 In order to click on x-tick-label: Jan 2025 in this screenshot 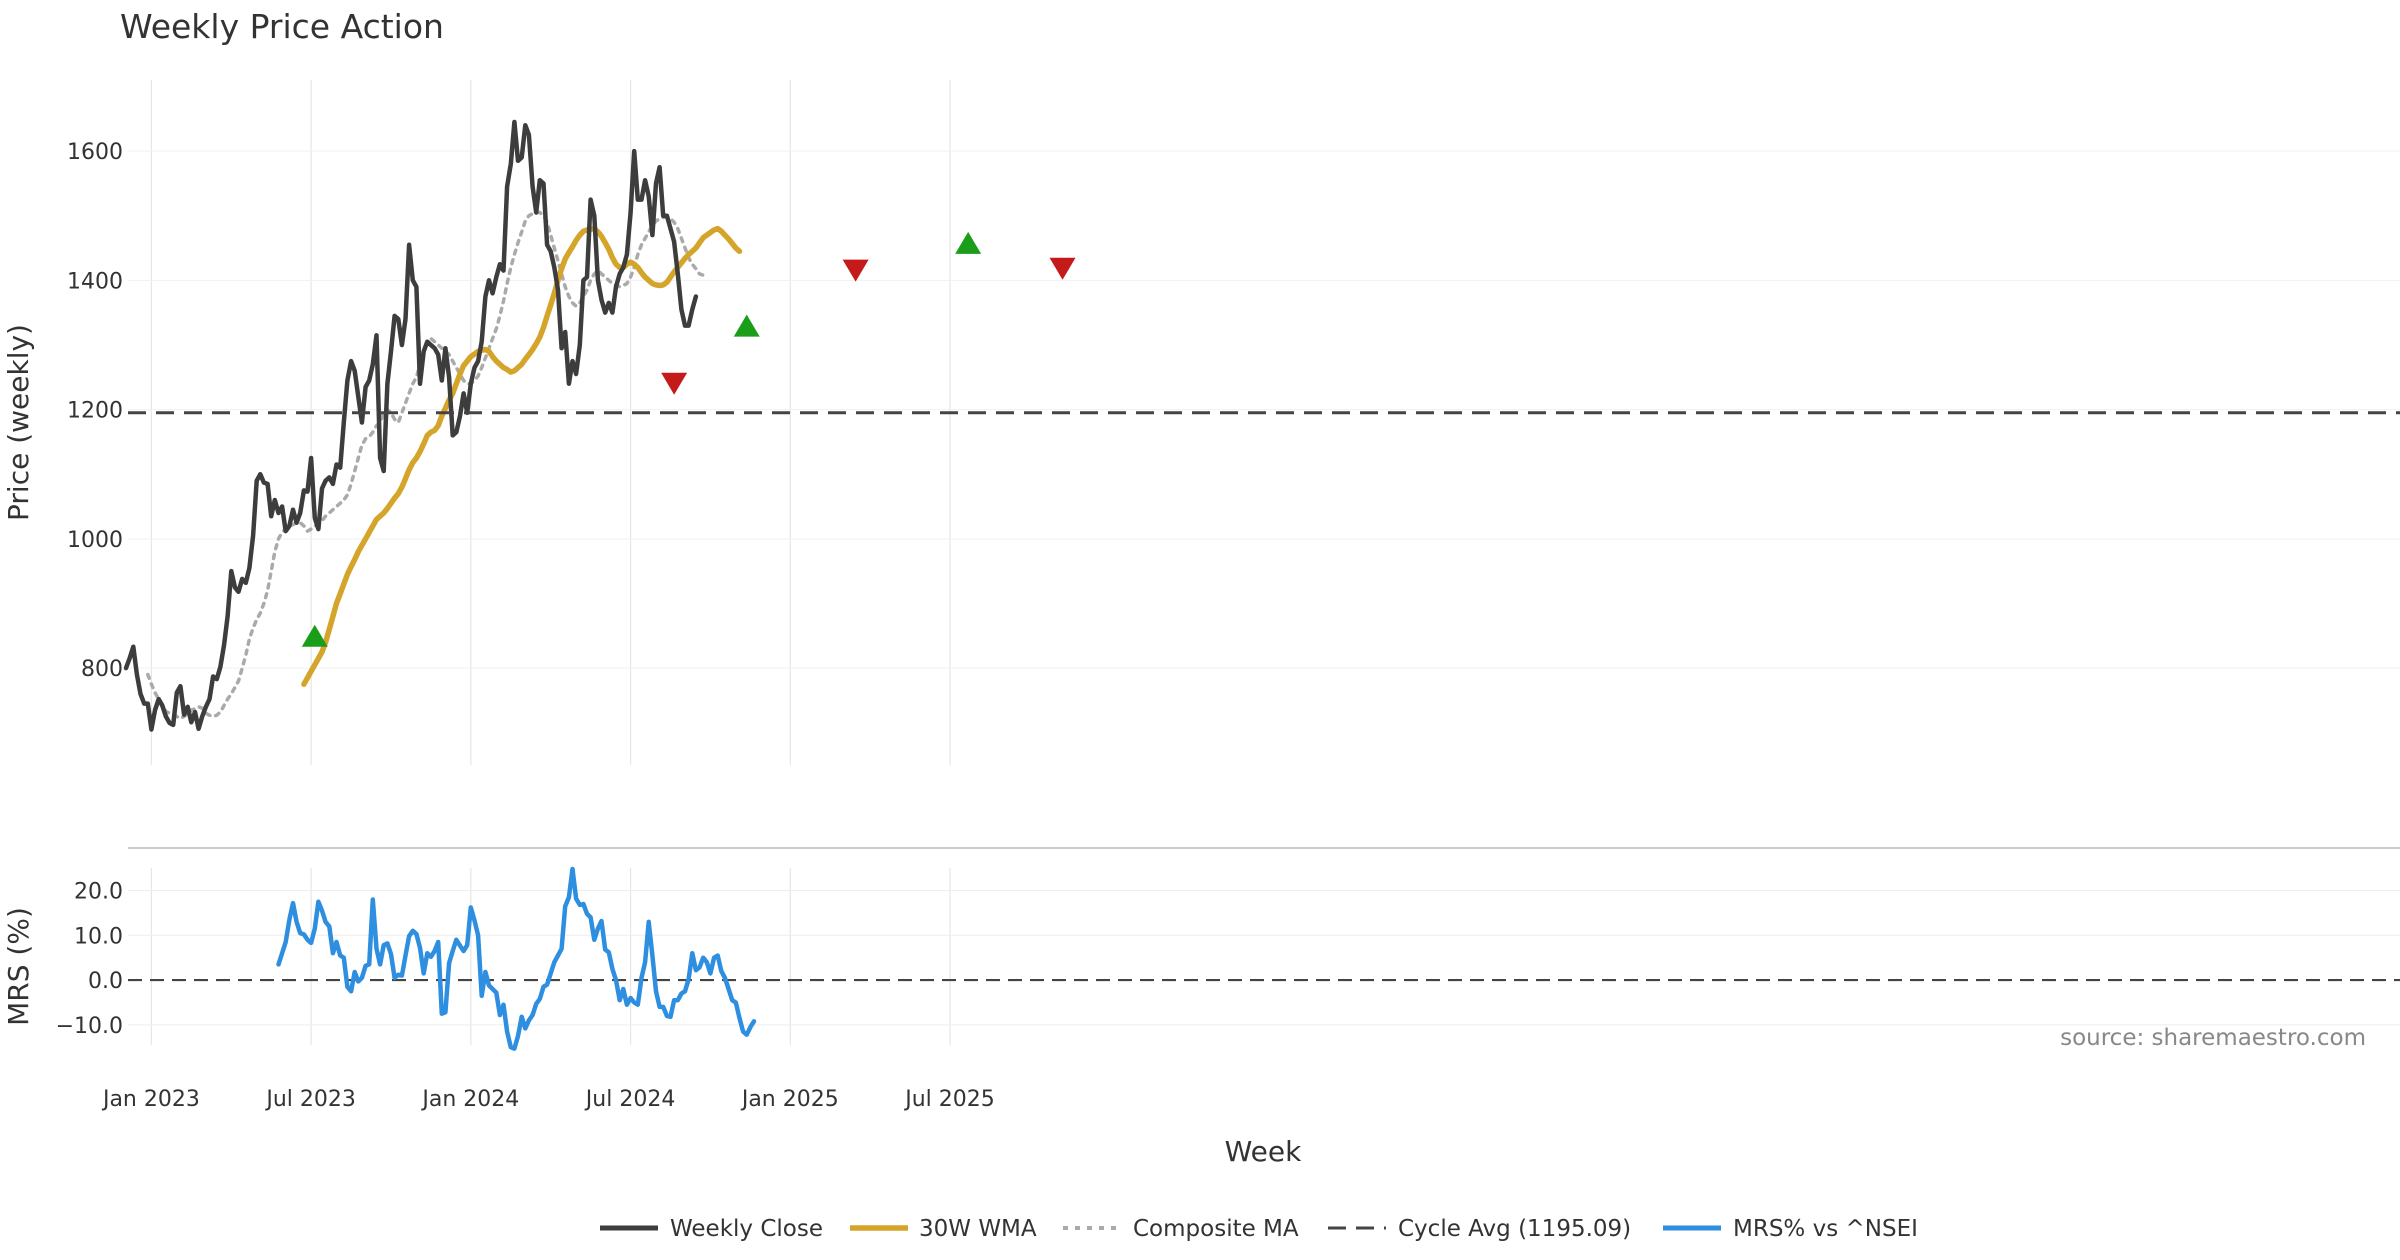, I will do `click(789, 1099)`.